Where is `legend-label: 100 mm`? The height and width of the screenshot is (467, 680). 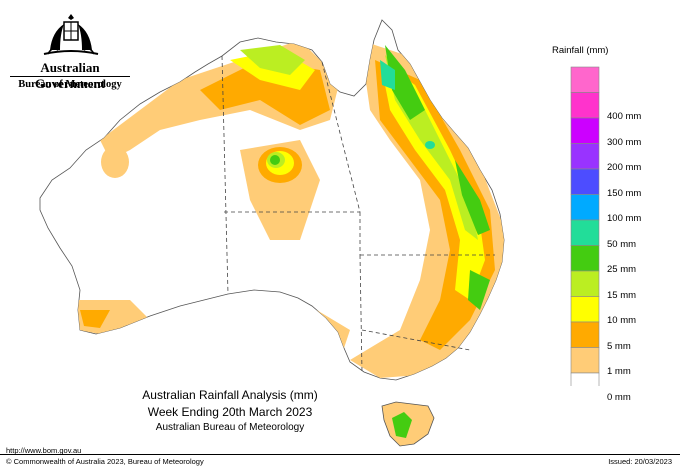 legend-label: 100 mm is located at coordinates (624, 218).